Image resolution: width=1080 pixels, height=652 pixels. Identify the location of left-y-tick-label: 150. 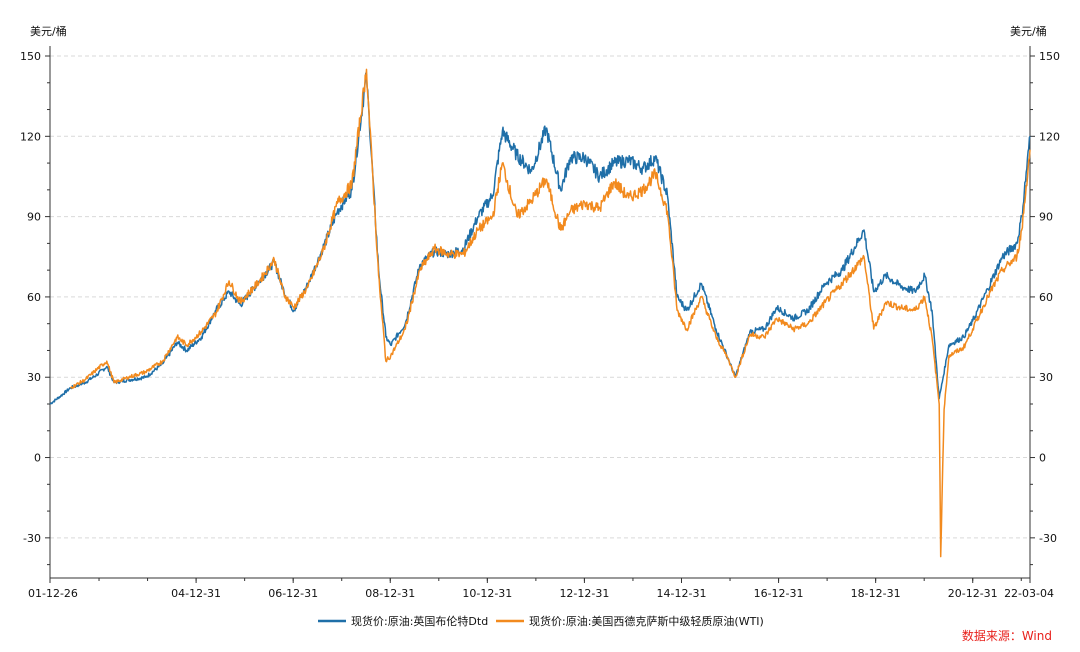
(30, 56).